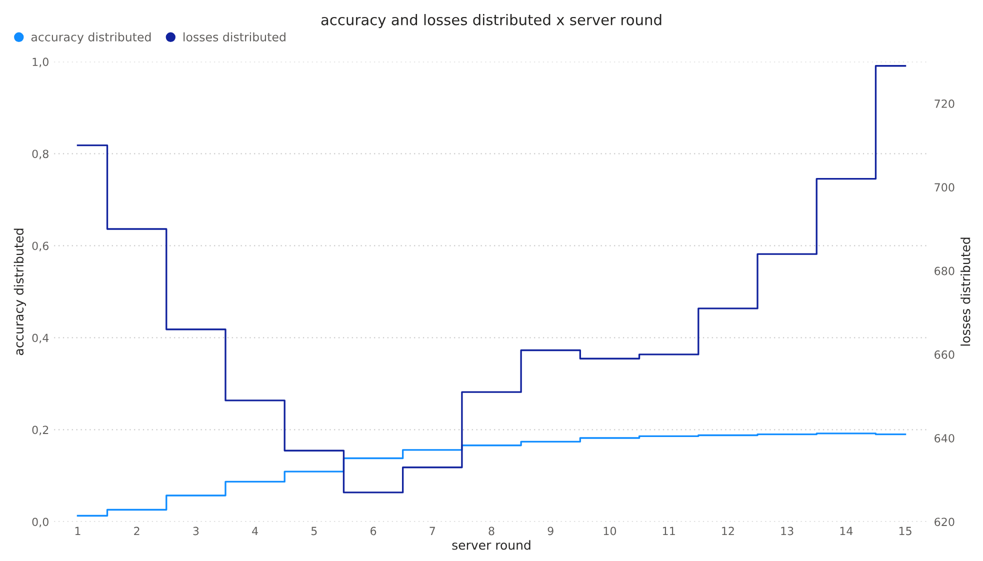  What do you see at coordinates (40, 155) in the screenshot?
I see `y-tick-label: 0,8` at bounding box center [40, 155].